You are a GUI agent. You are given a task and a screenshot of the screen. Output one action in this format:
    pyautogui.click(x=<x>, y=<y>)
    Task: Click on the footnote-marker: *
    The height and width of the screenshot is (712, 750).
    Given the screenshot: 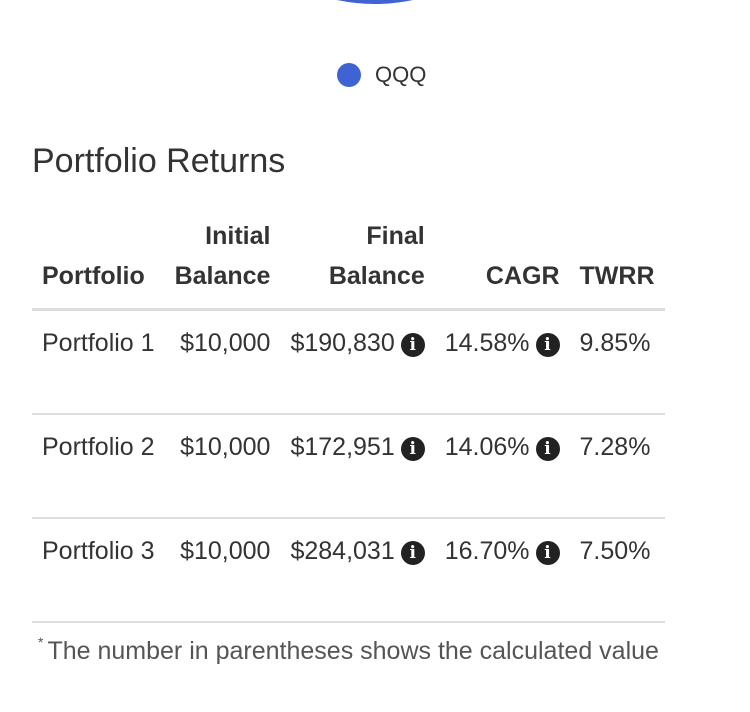 What is the action you would take?
    pyautogui.click(x=41, y=642)
    